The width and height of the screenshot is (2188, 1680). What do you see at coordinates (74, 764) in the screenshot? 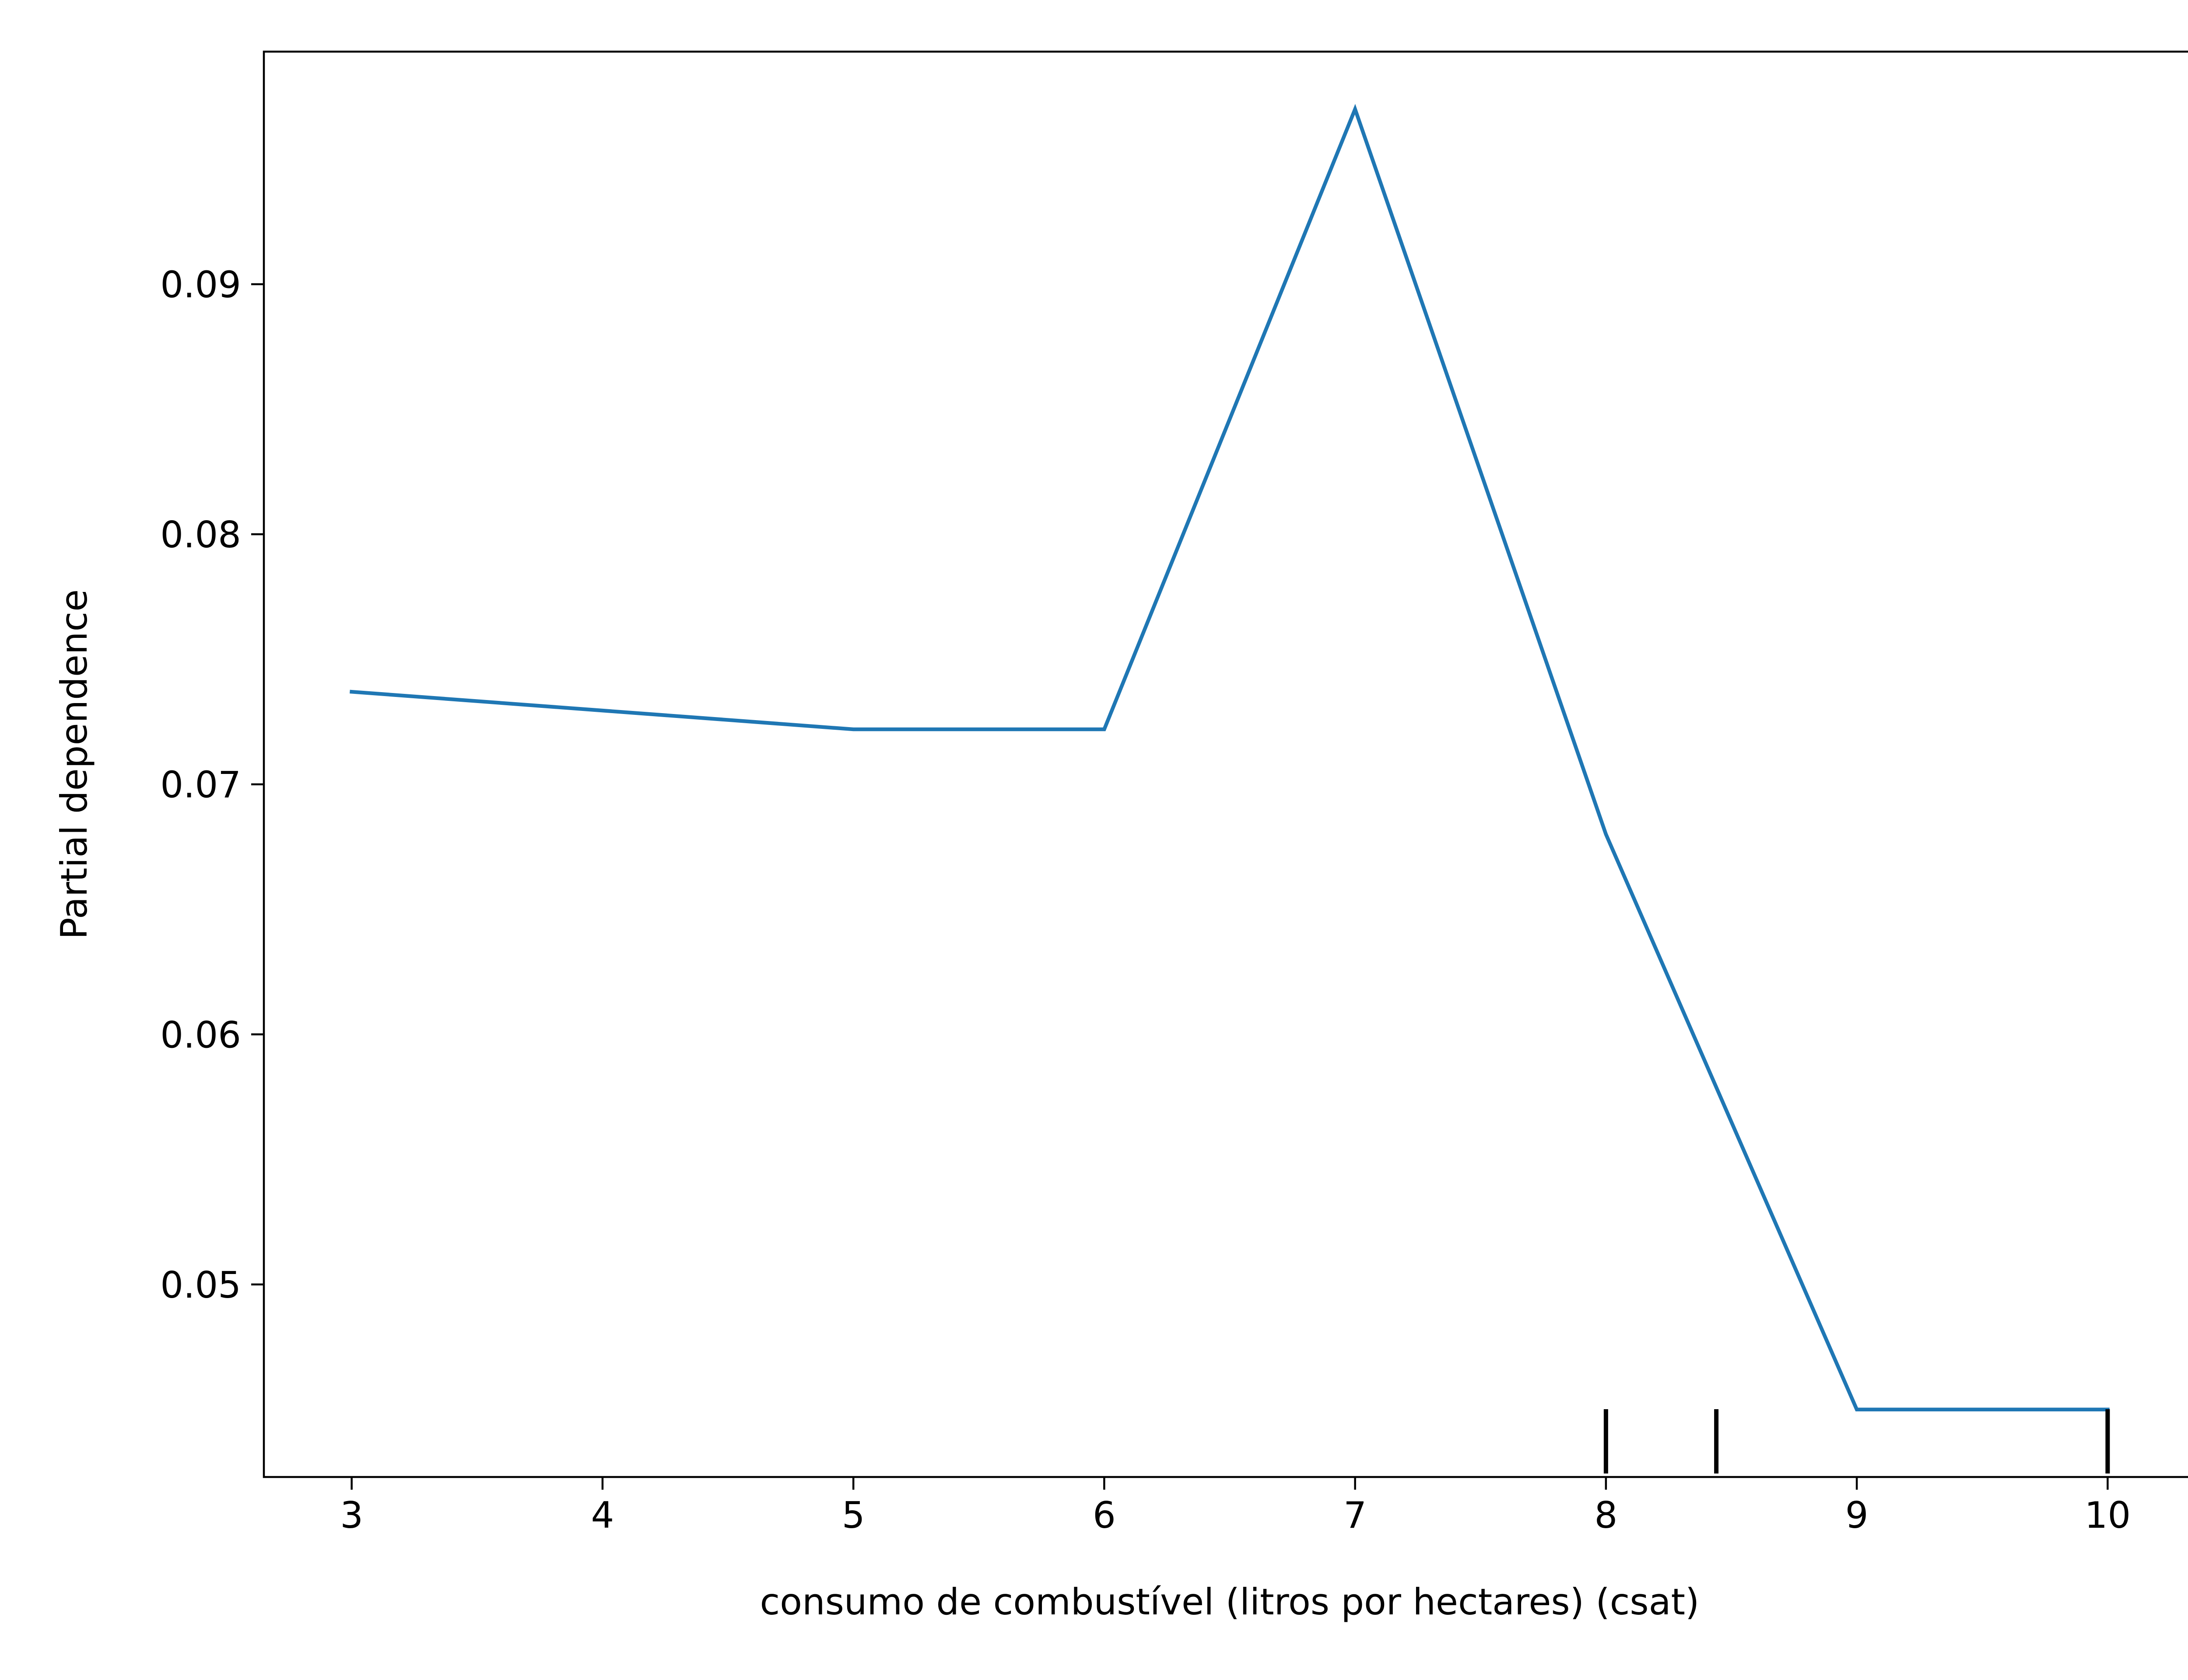
I see `y-axis-label: Partial dependence` at bounding box center [74, 764].